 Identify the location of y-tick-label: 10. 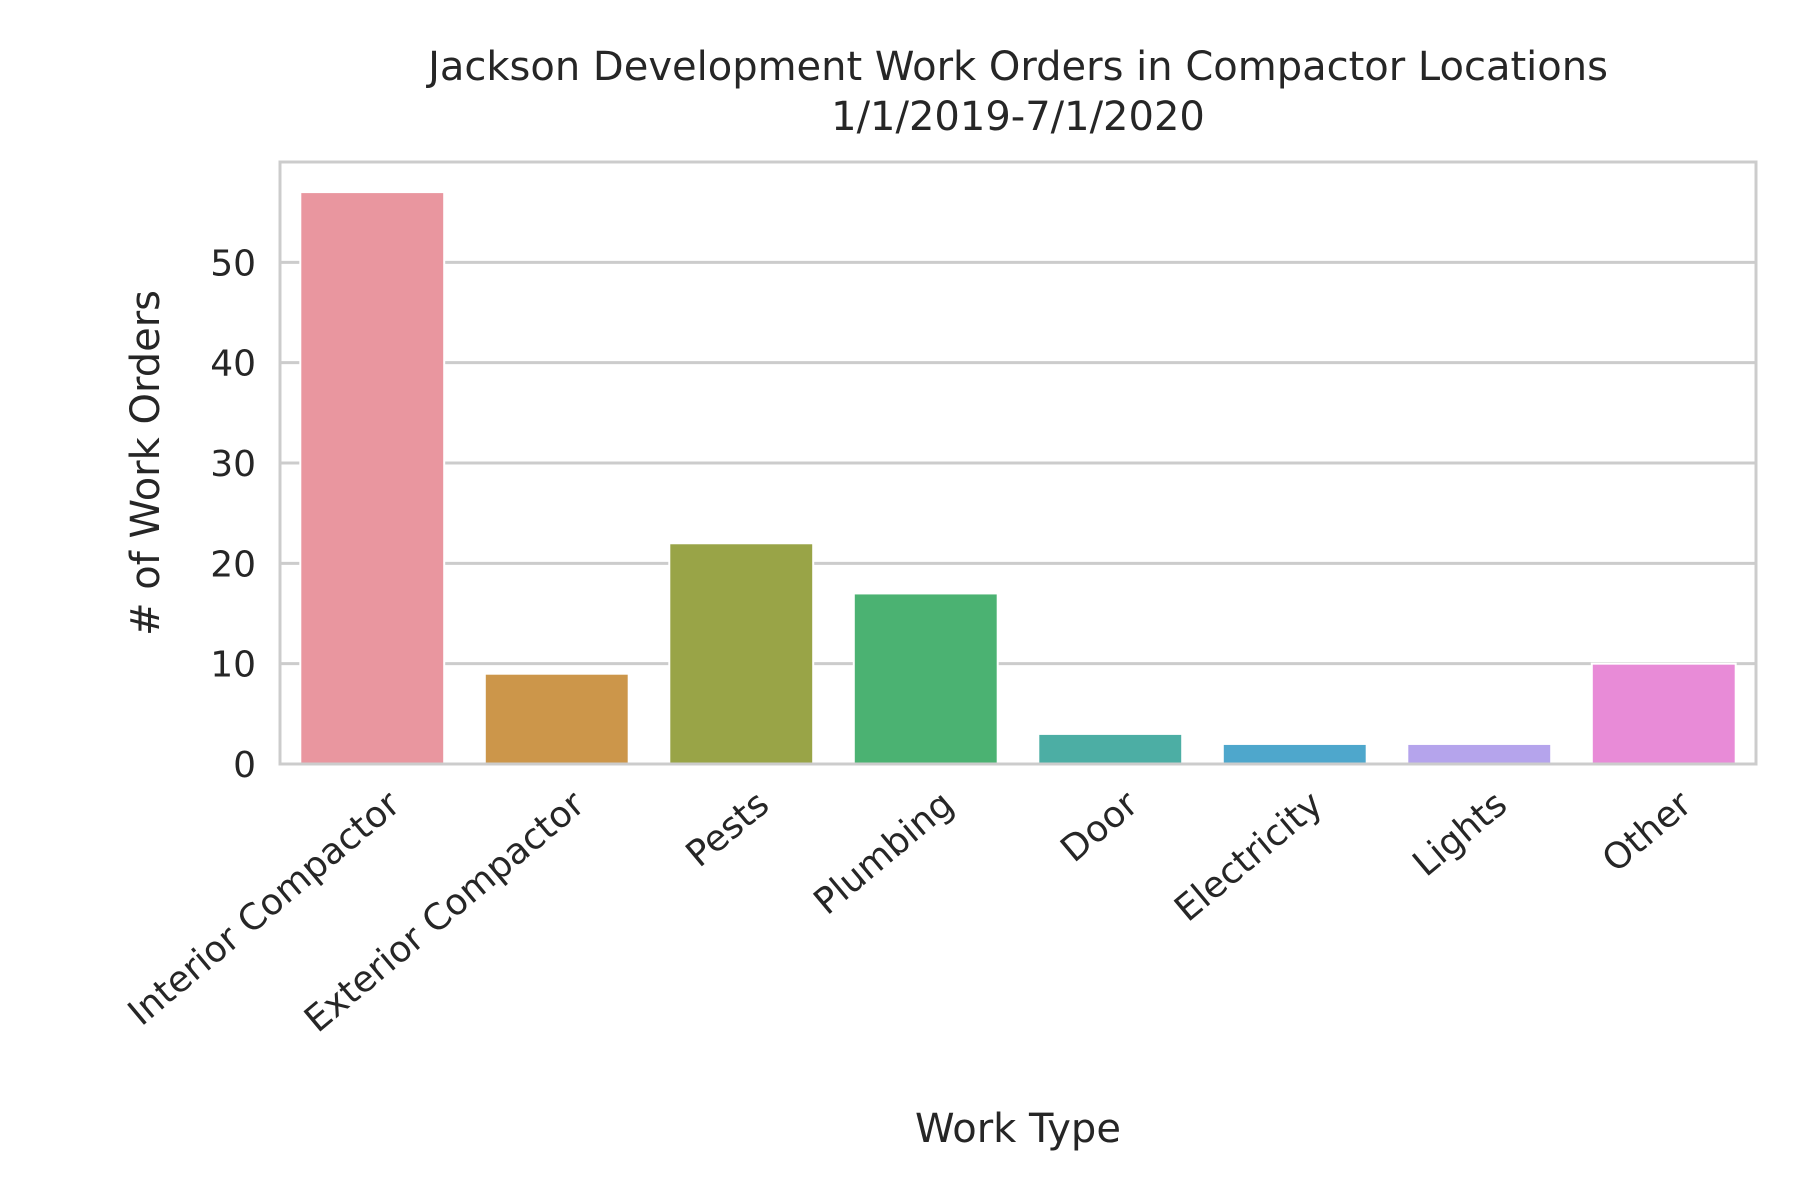
(233, 665).